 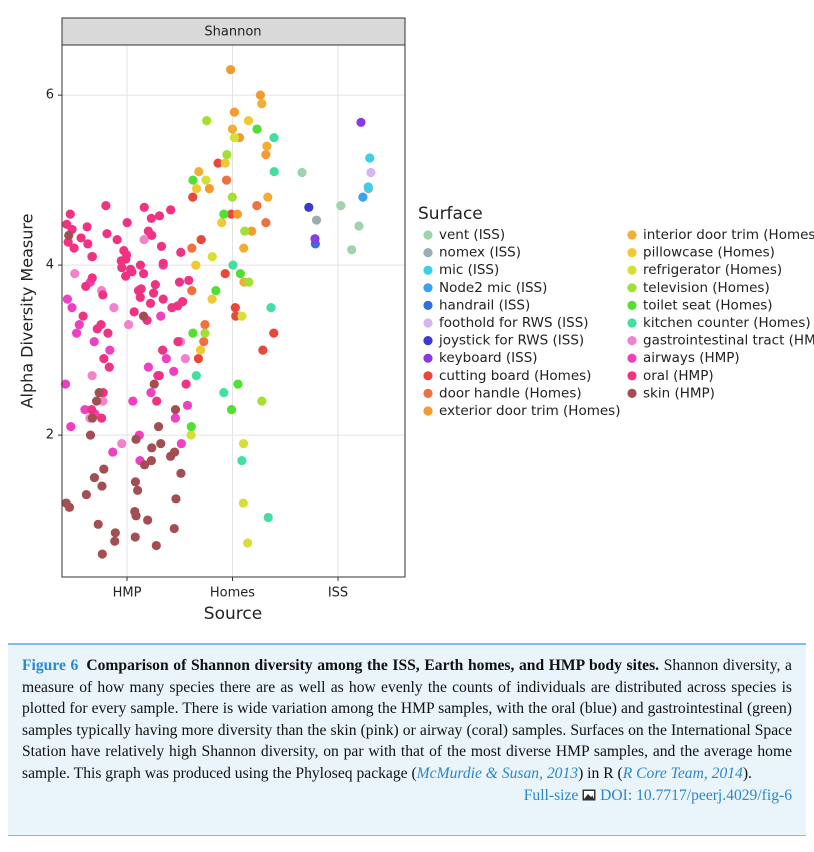 I want to click on facet-title: Shannon, so click(x=232, y=32).